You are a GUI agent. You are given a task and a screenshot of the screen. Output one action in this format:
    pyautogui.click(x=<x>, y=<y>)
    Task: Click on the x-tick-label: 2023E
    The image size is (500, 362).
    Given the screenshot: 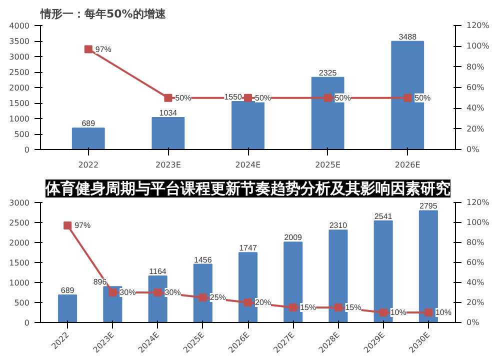 What is the action you would take?
    pyautogui.click(x=168, y=165)
    